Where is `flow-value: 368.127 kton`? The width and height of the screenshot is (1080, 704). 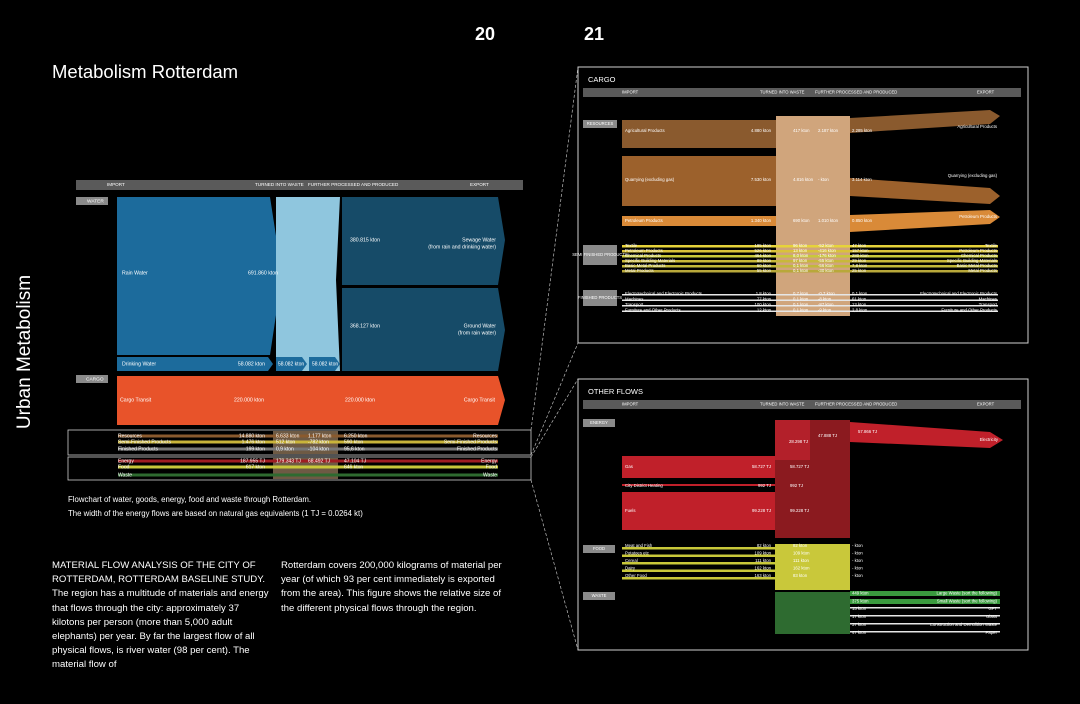 flow-value: 368.127 kton is located at coordinates (365, 326).